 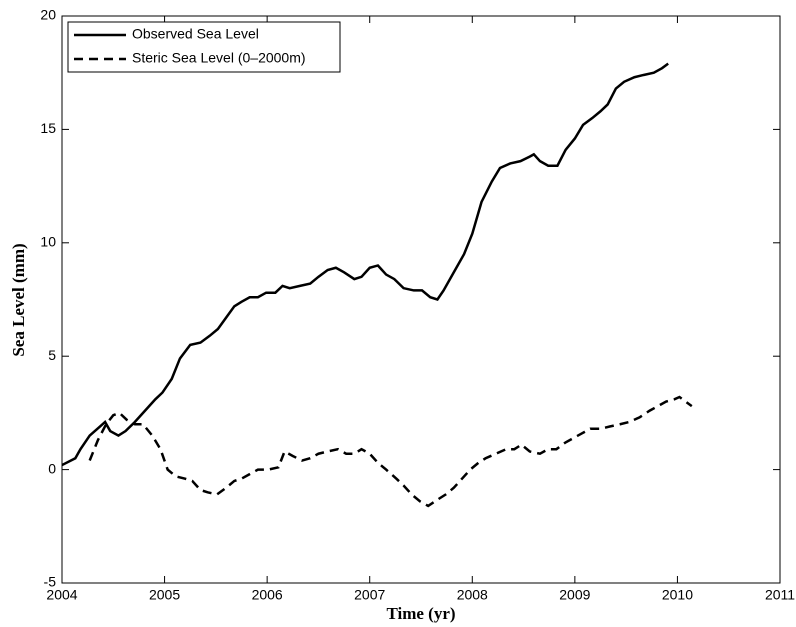 What do you see at coordinates (204, 47) in the screenshot?
I see `legend-box` at bounding box center [204, 47].